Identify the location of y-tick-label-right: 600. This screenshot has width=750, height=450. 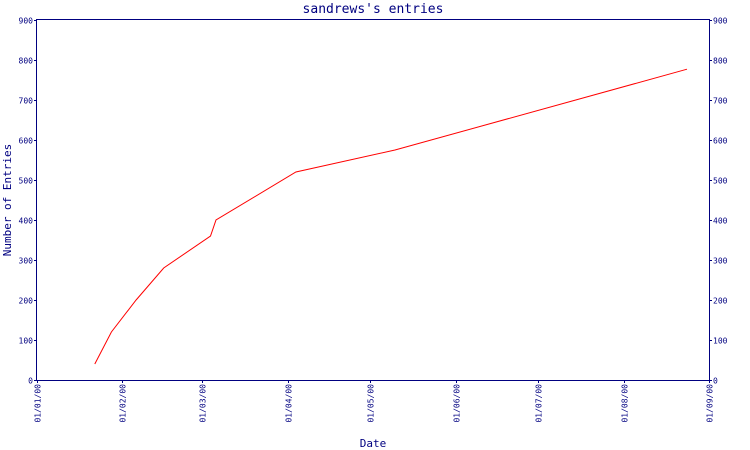
(720, 141).